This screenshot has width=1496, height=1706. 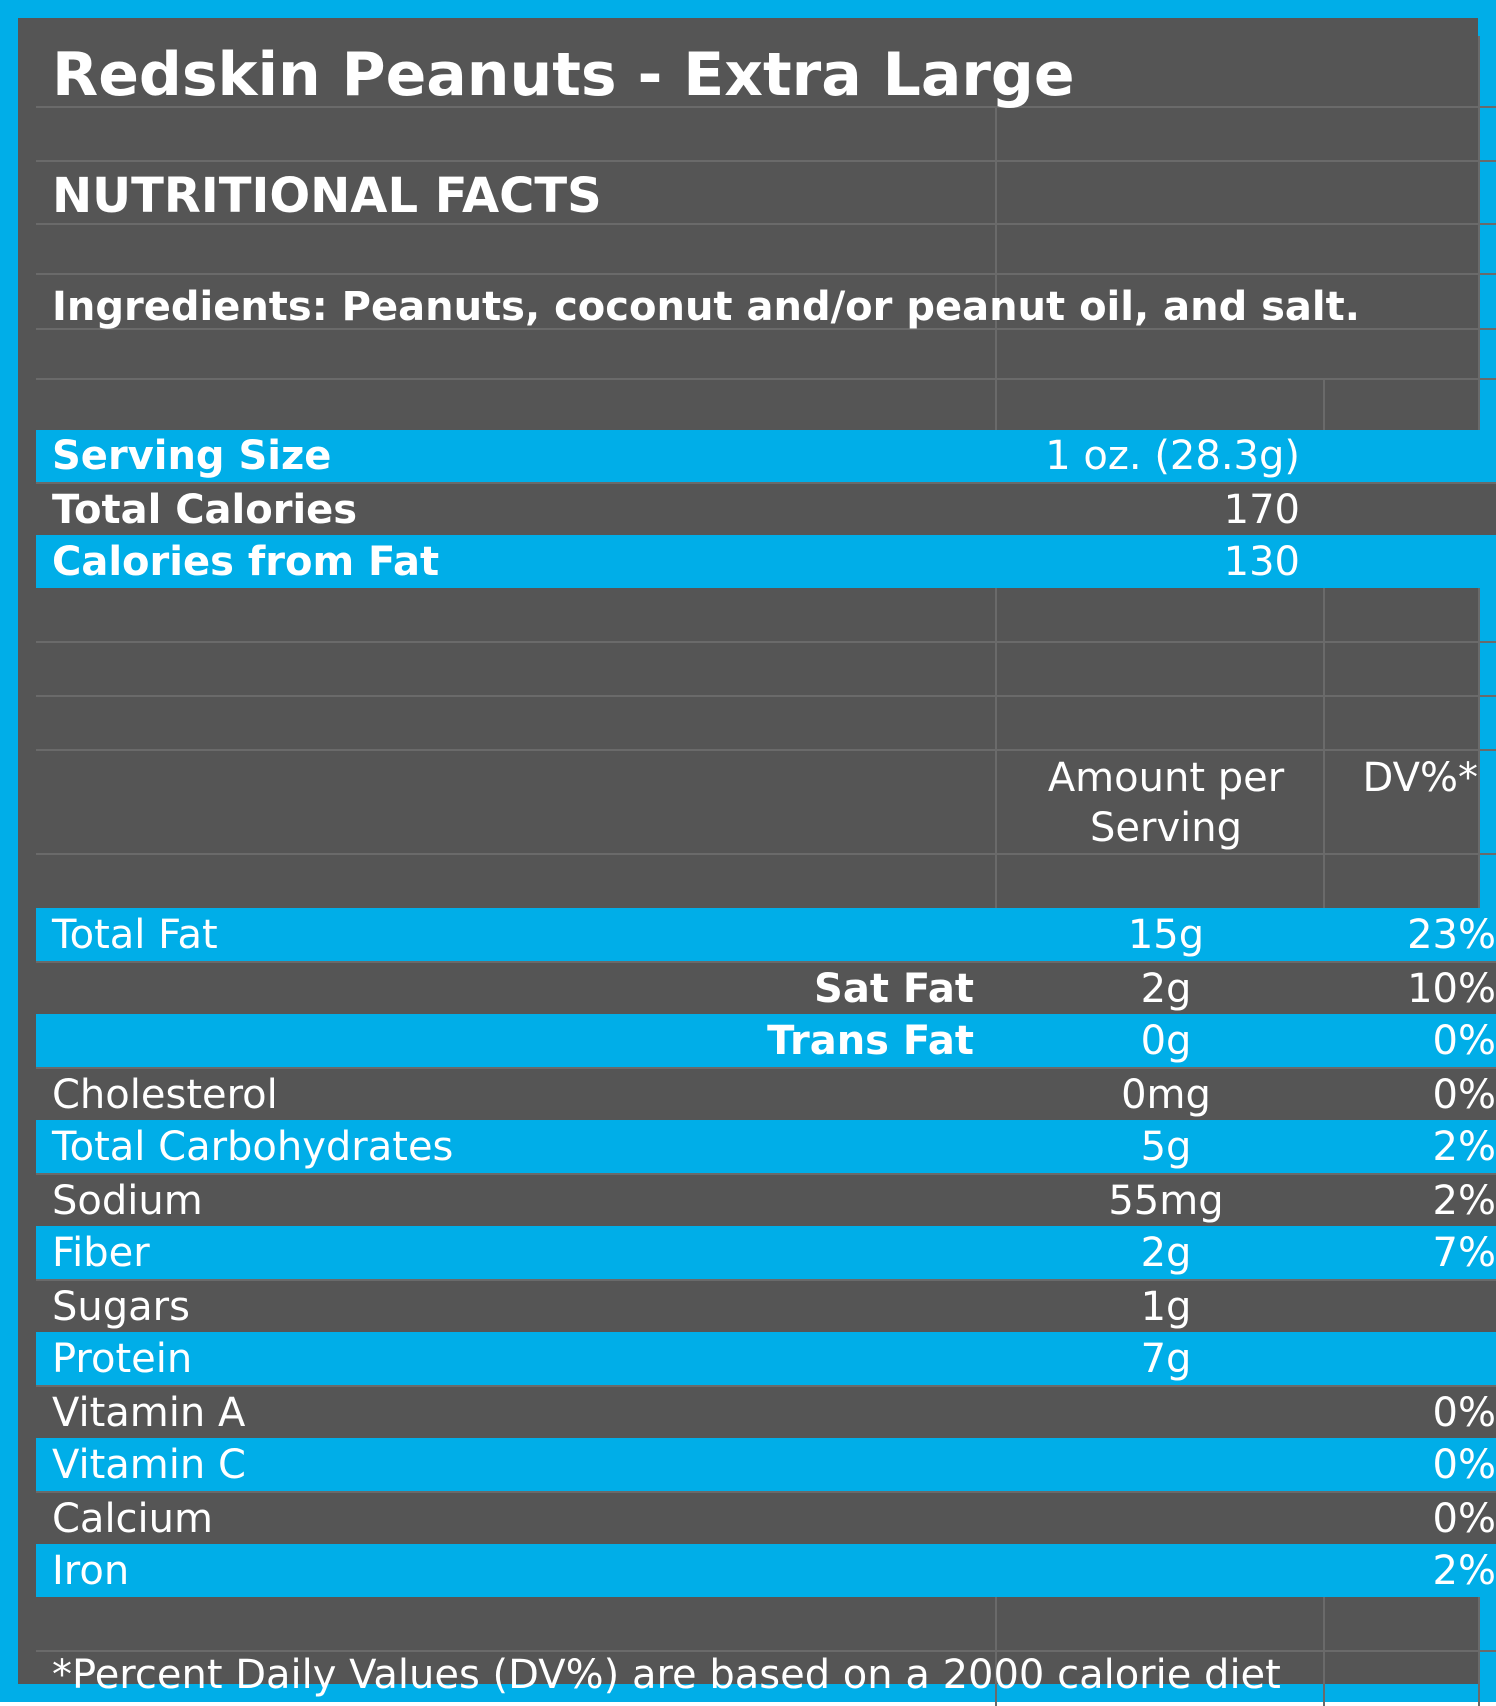 What do you see at coordinates (894, 988) in the screenshot?
I see `nutrient-name: Sat Fat` at bounding box center [894, 988].